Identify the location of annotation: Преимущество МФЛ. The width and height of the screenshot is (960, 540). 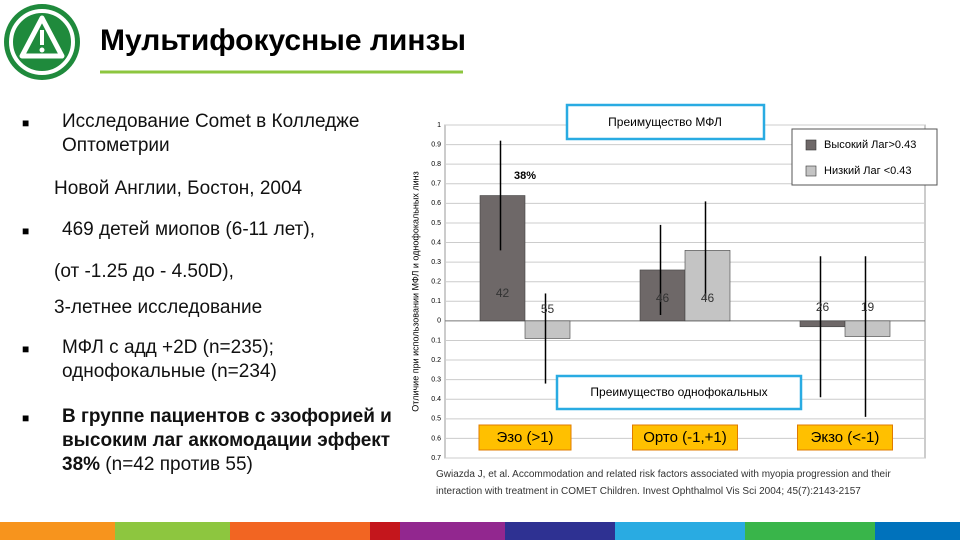
(665, 122).